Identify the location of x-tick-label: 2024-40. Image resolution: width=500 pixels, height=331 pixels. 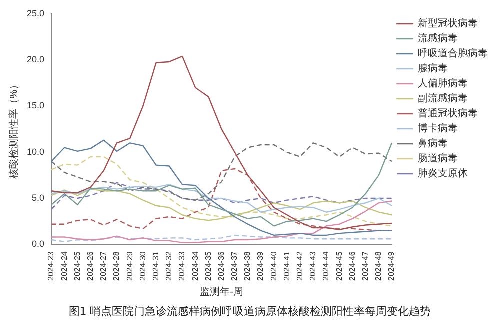
(273, 266).